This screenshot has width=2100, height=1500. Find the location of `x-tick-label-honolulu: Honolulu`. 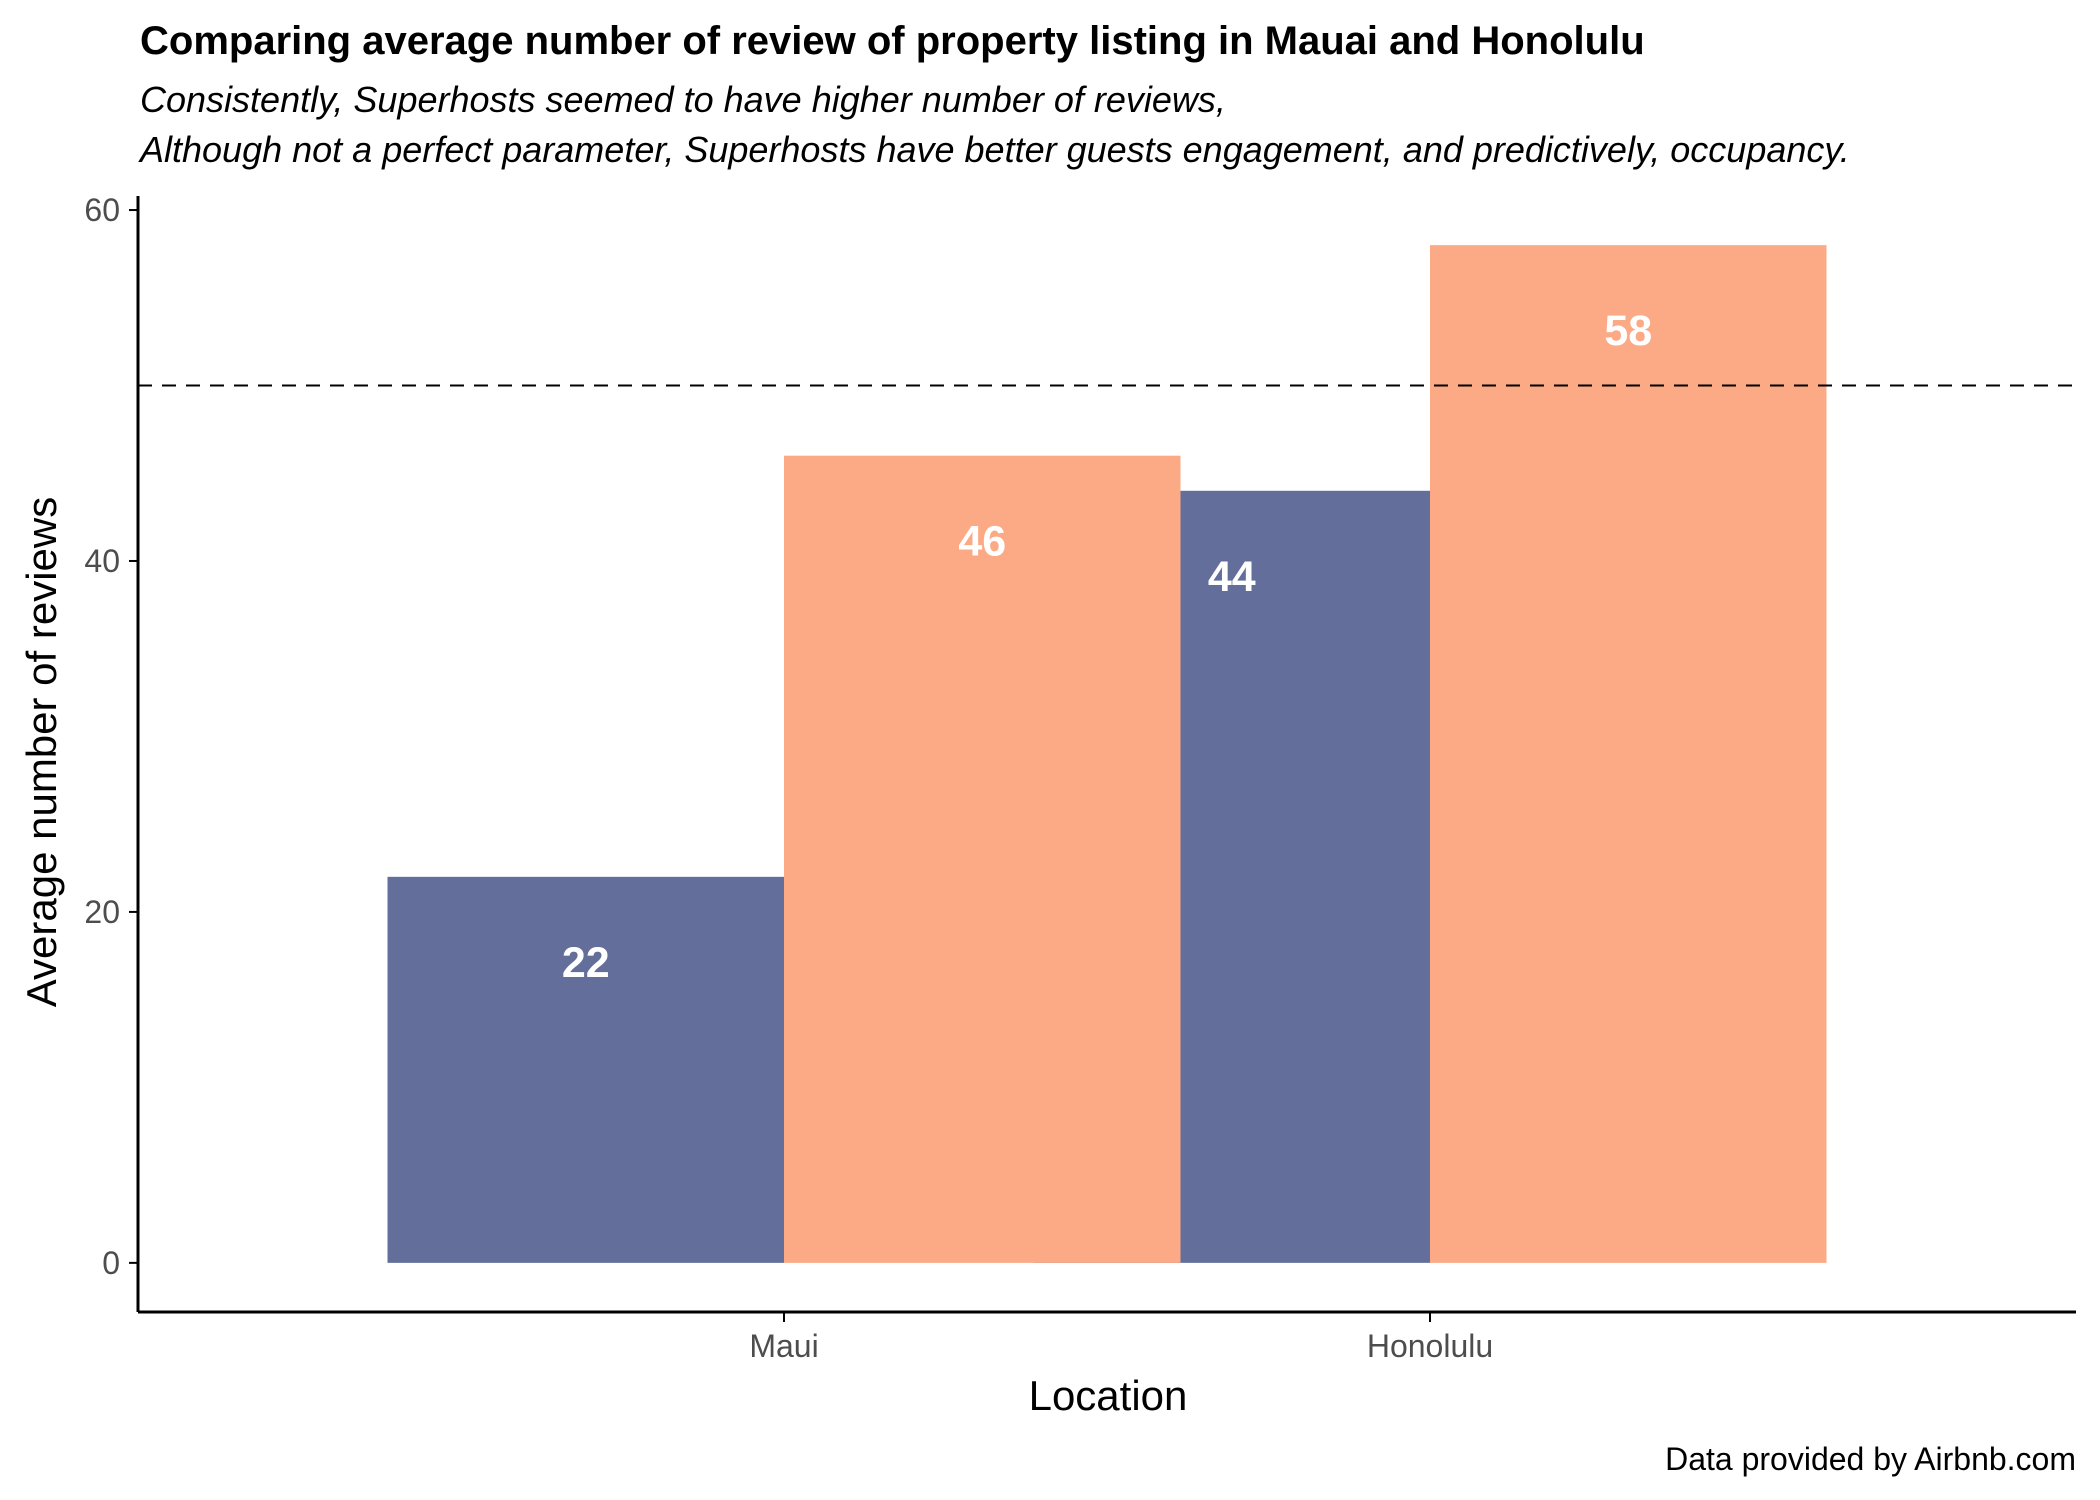

x-tick-label-honolulu: Honolulu is located at coordinates (1430, 1346).